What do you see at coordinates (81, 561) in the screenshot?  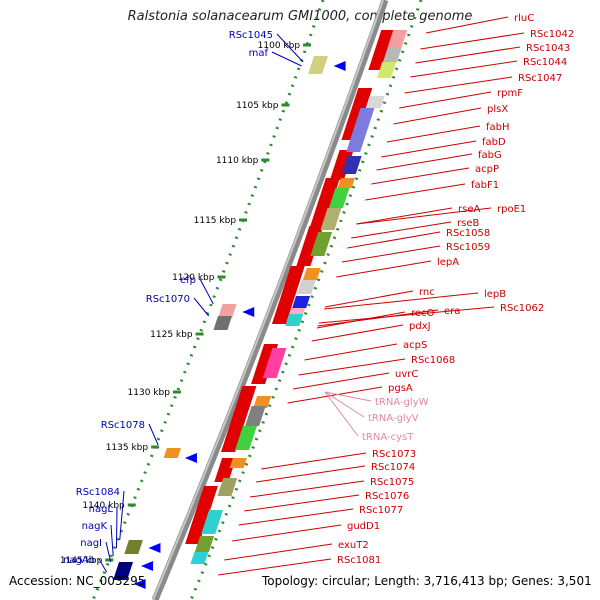 I see `scale-label: 1145 kbp` at bounding box center [81, 561].